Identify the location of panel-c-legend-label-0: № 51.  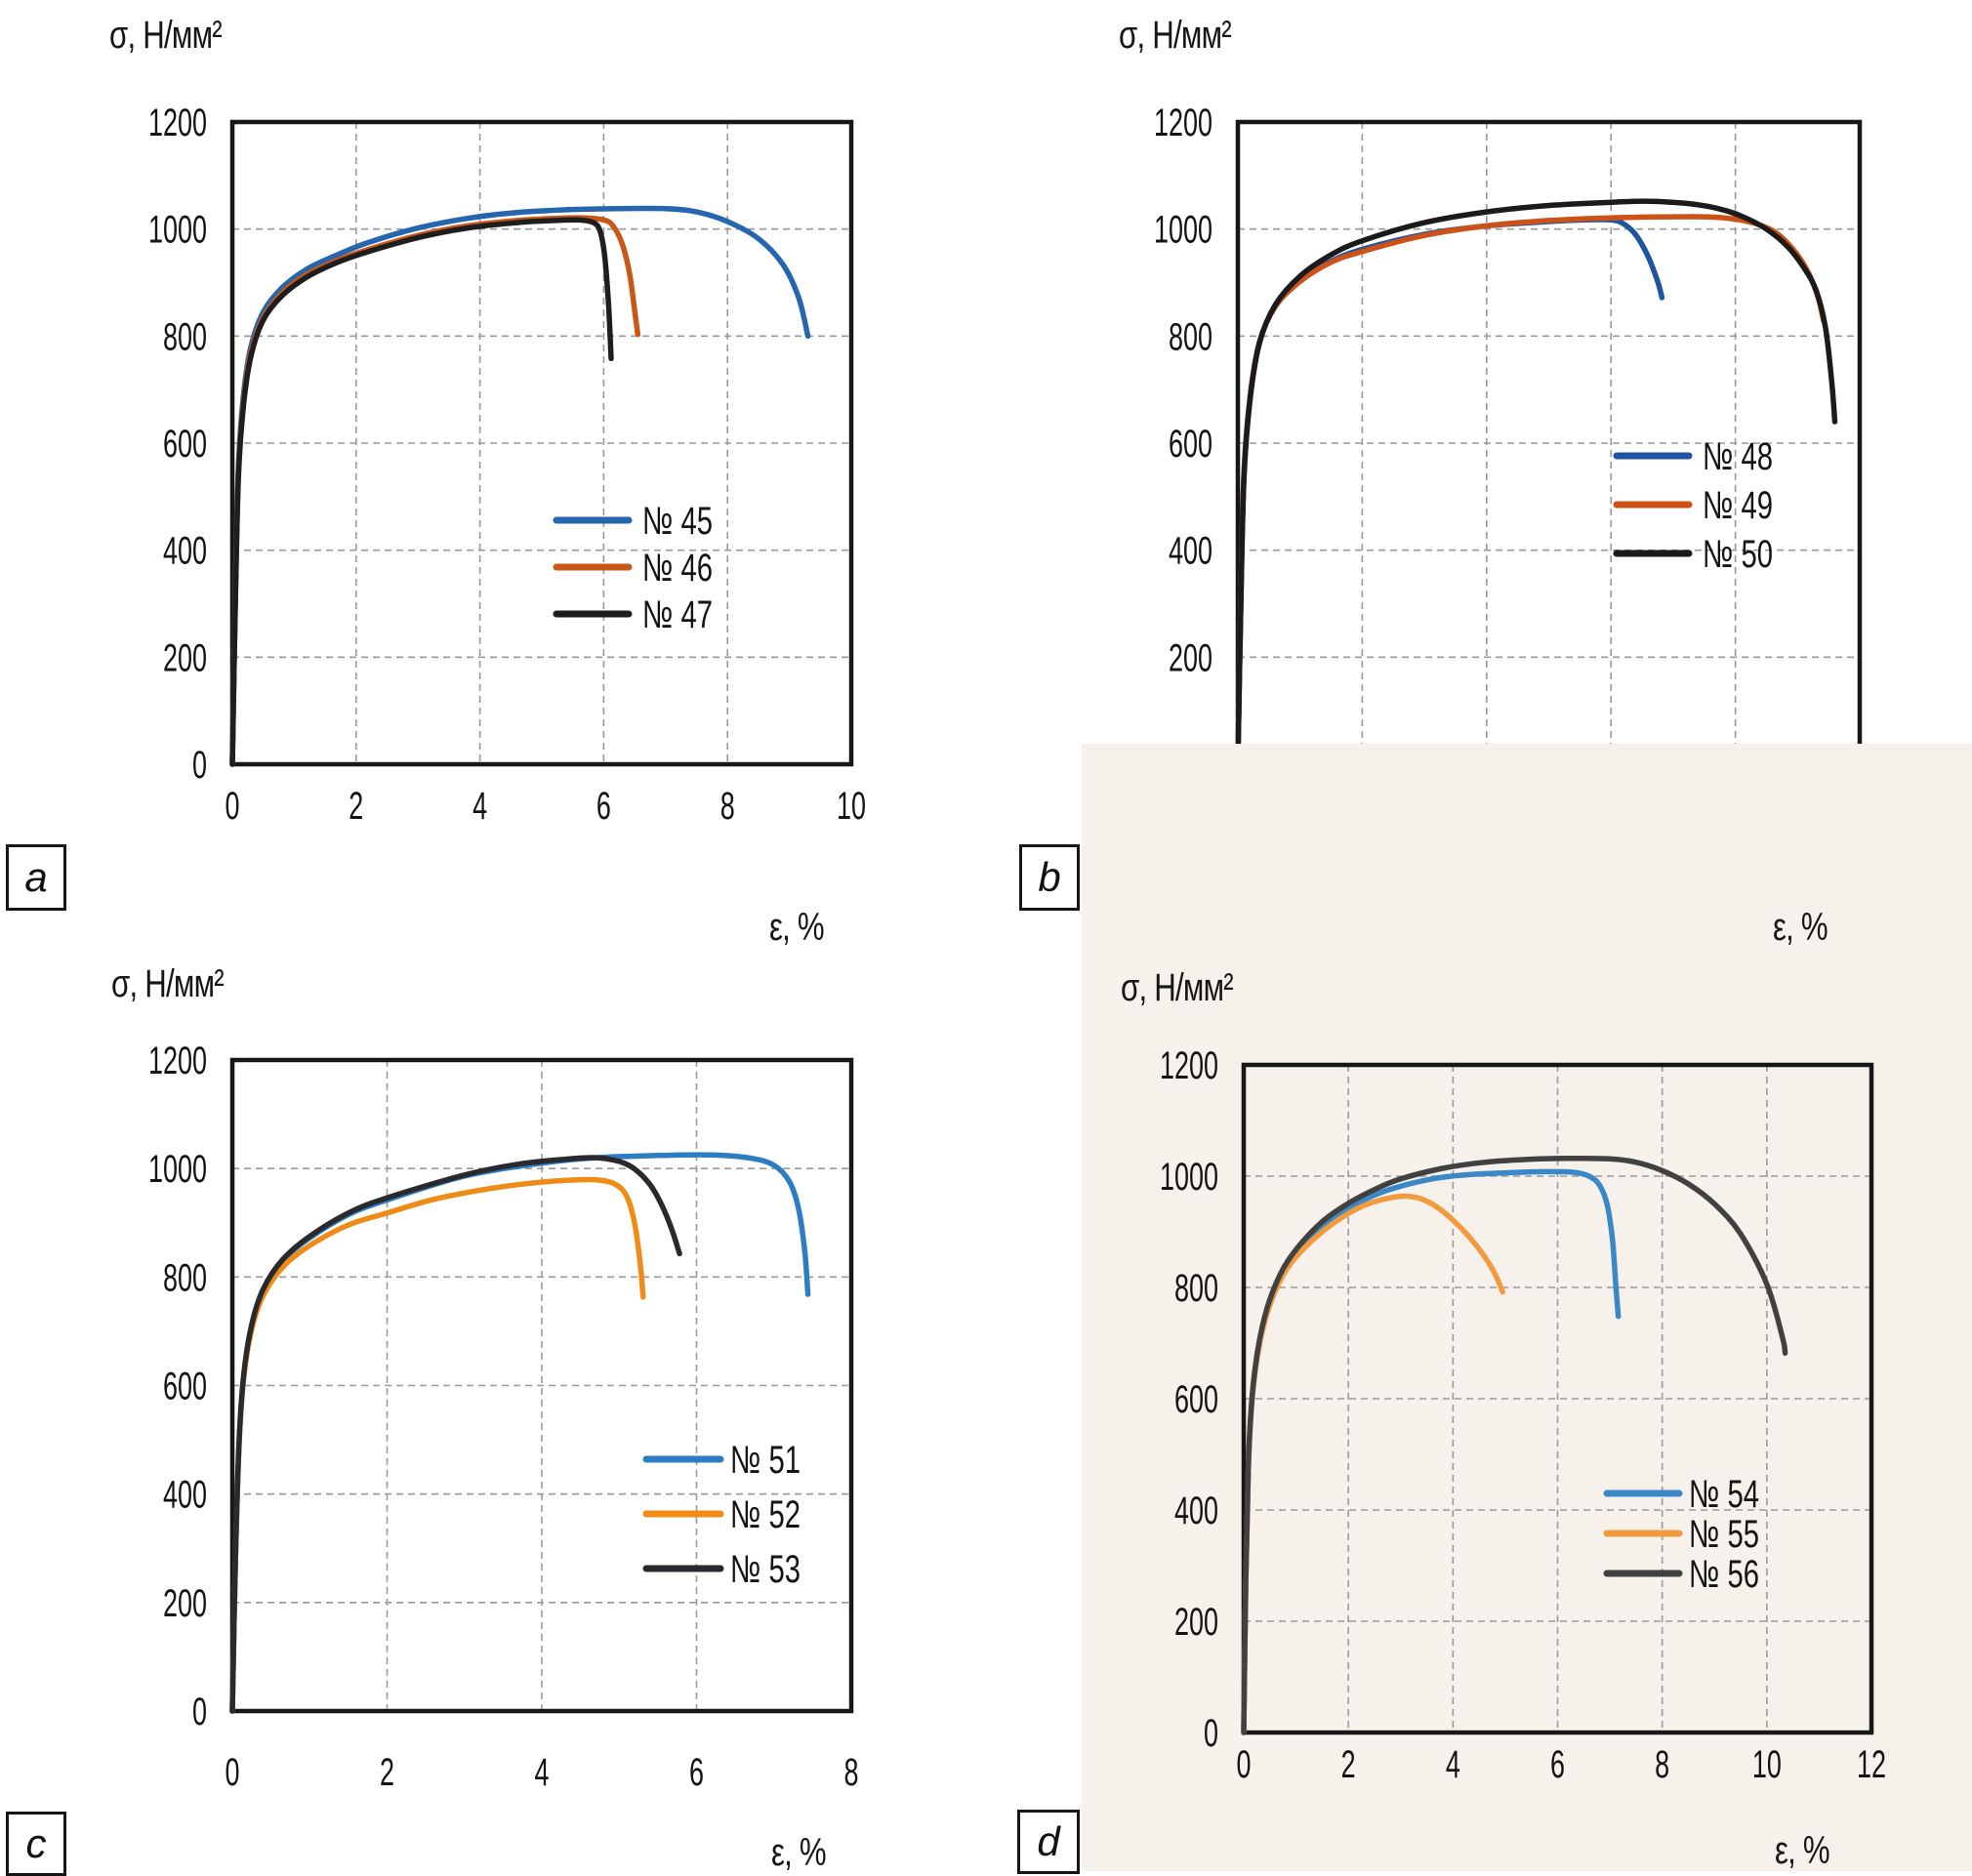
(765, 1460).